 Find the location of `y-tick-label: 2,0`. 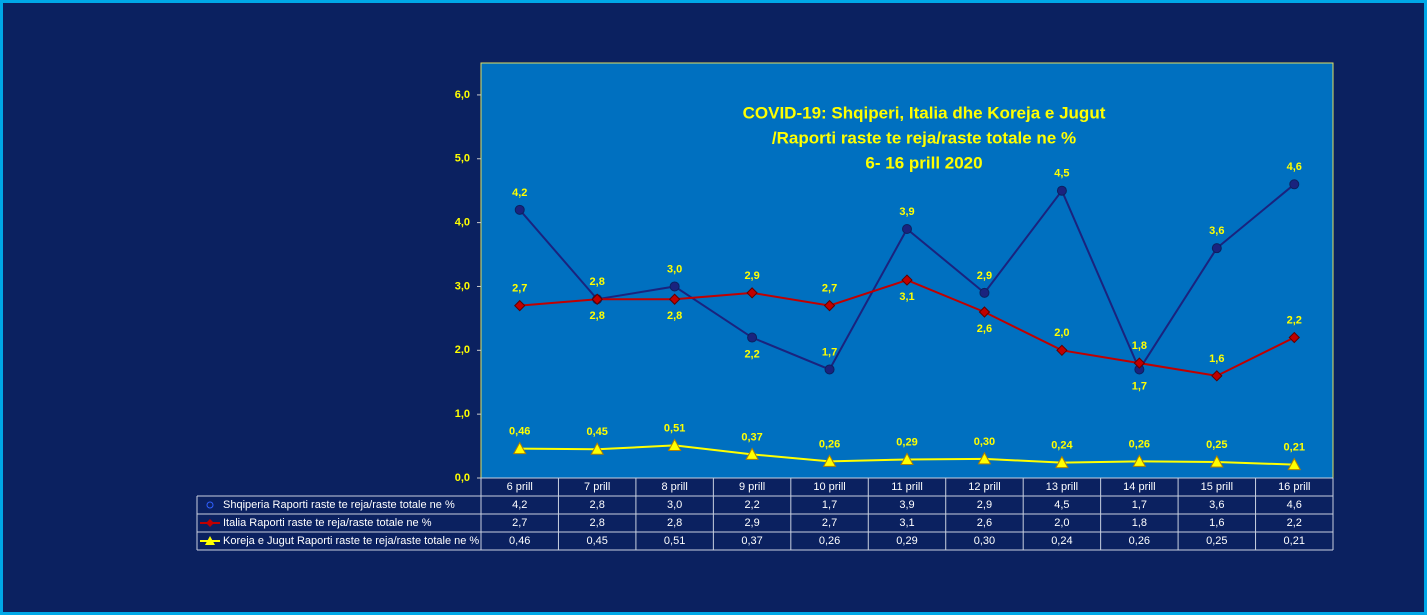

y-tick-label: 2,0 is located at coordinates (462, 350).